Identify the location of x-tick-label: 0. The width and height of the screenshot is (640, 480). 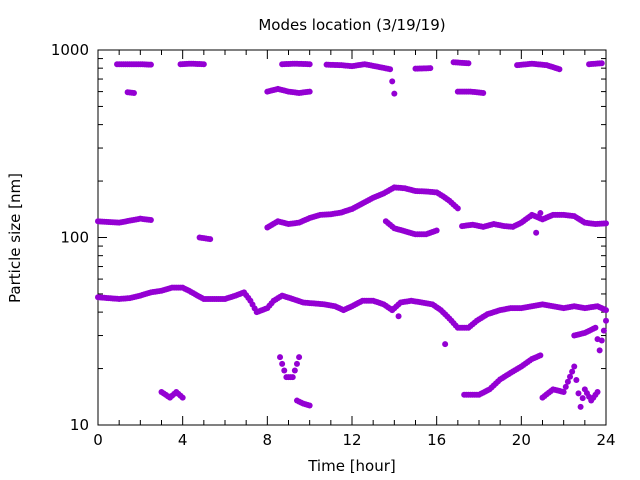
(98, 440).